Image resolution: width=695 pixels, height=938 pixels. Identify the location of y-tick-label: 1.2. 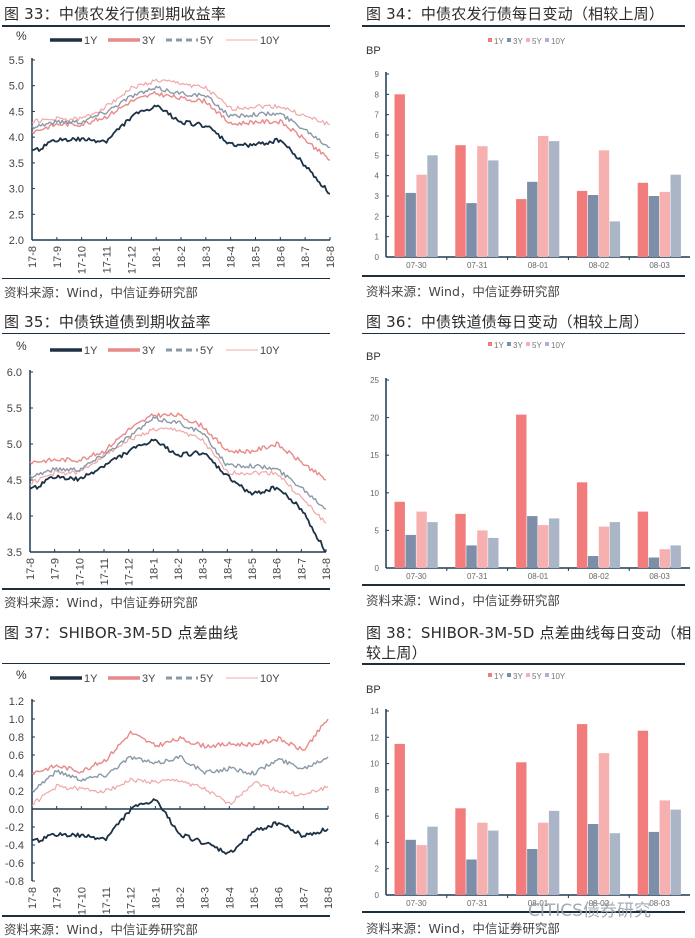
(16, 702).